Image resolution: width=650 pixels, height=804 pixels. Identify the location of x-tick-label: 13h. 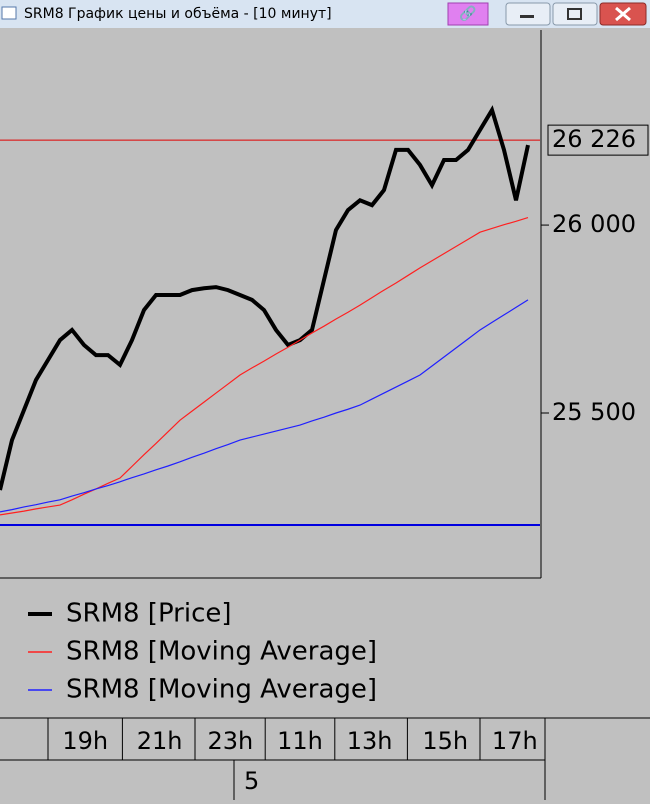
(370, 741).